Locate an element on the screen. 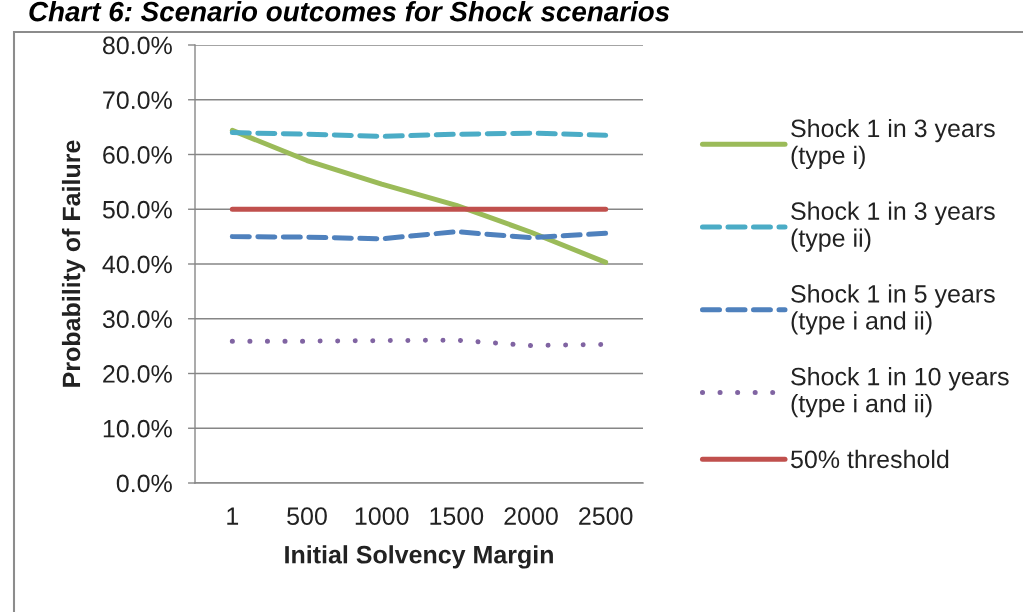  y-tick-label: 40.0% is located at coordinates (137, 264).